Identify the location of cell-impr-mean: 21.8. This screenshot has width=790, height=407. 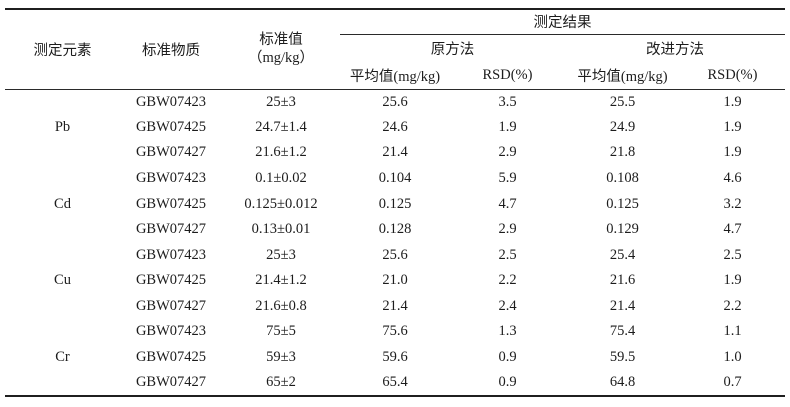
(622, 152).